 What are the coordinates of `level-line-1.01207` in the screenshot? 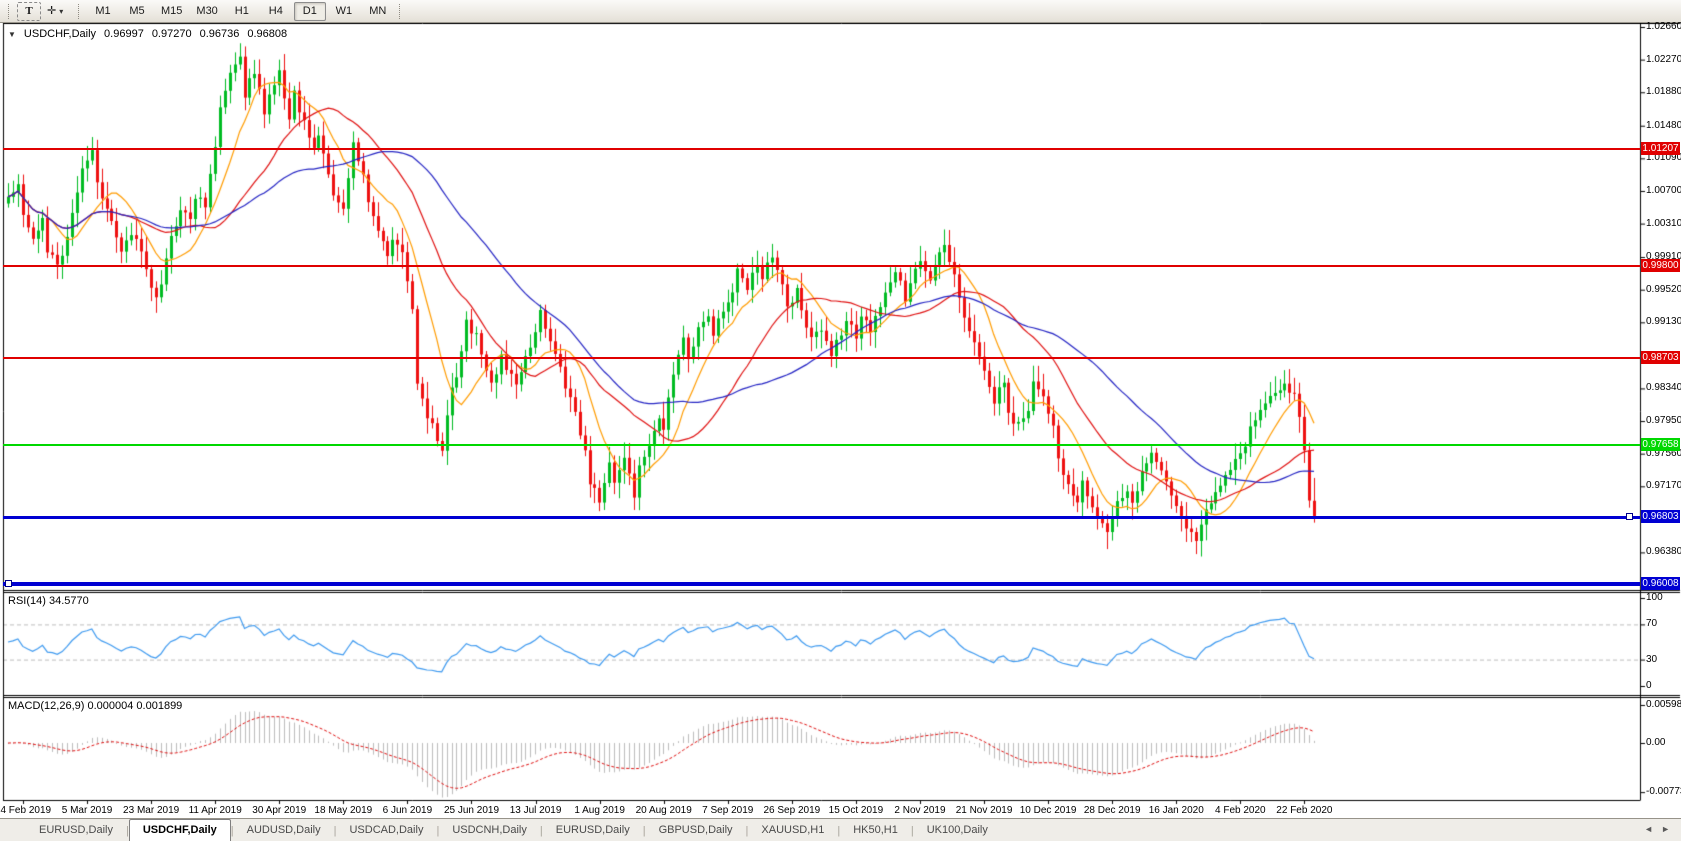 It's located at (821, 148).